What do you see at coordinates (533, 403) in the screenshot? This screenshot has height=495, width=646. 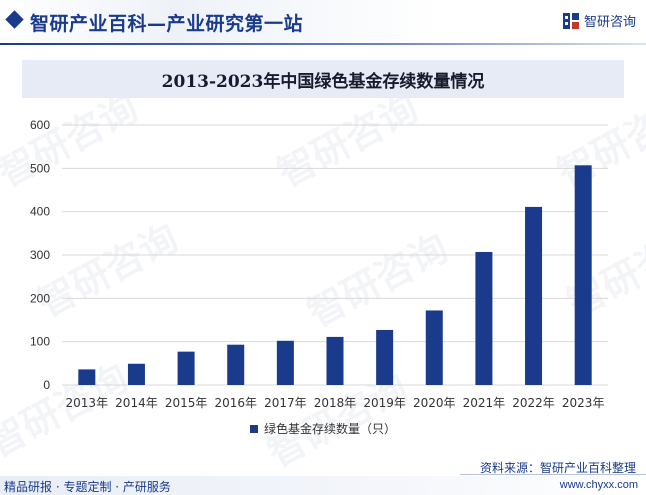 I see `x-tick-label: 2022年` at bounding box center [533, 403].